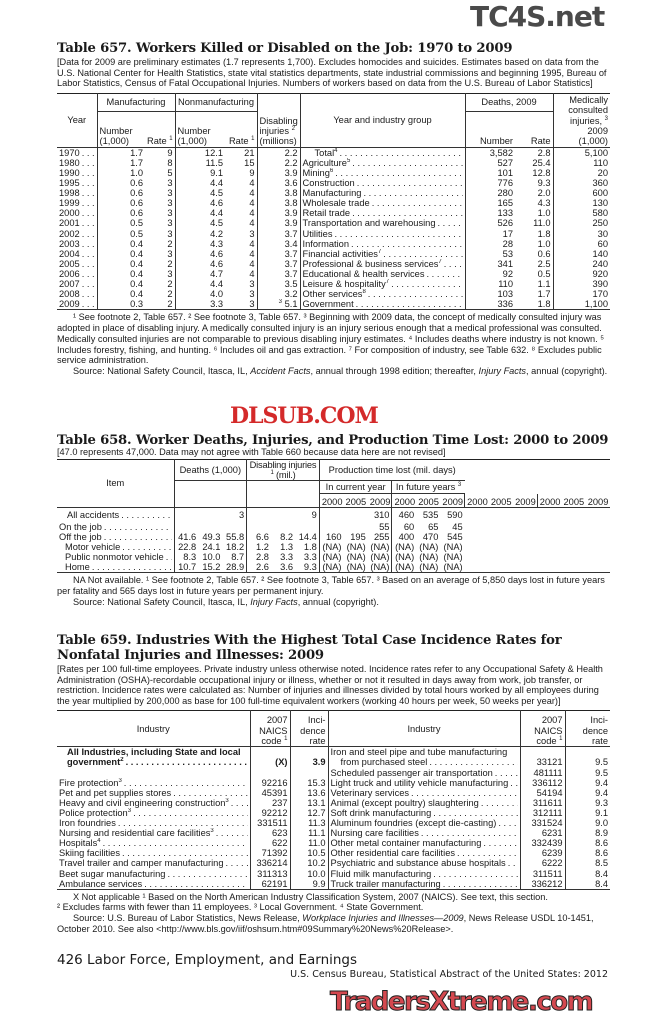 The height and width of the screenshot is (1024, 652). I want to click on disabling-cell: 3.6, so click(278, 183).